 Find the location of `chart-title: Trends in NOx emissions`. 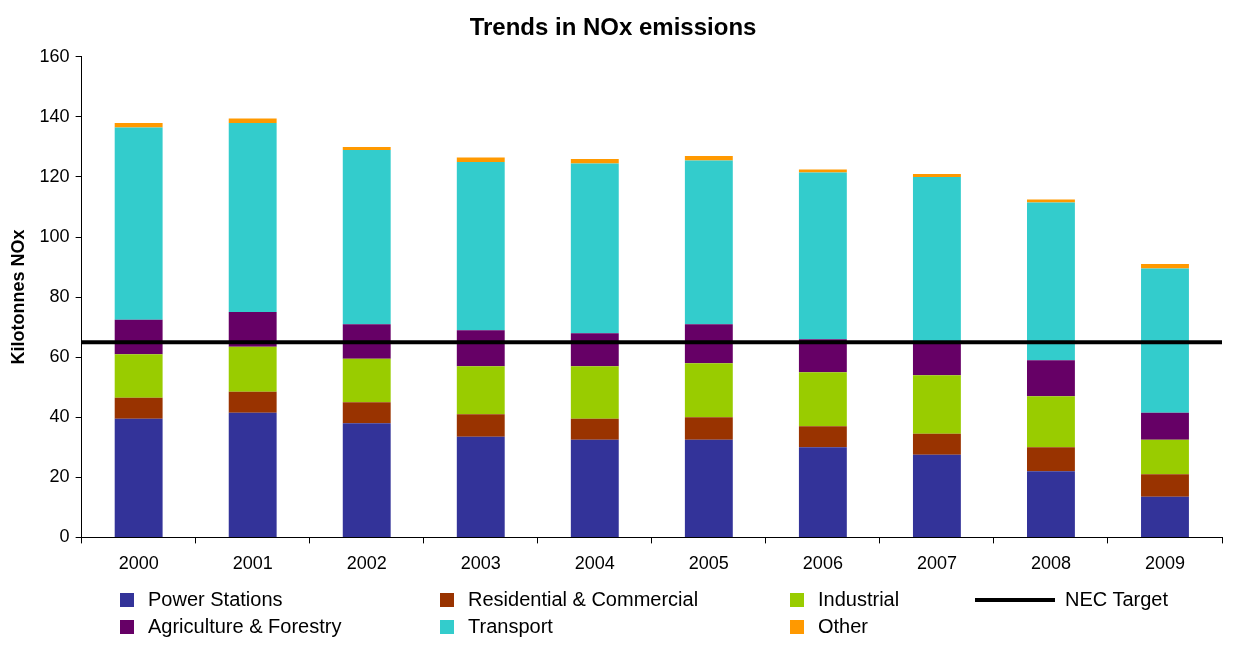

chart-title: Trends in NOx emissions is located at coordinates (613, 27).